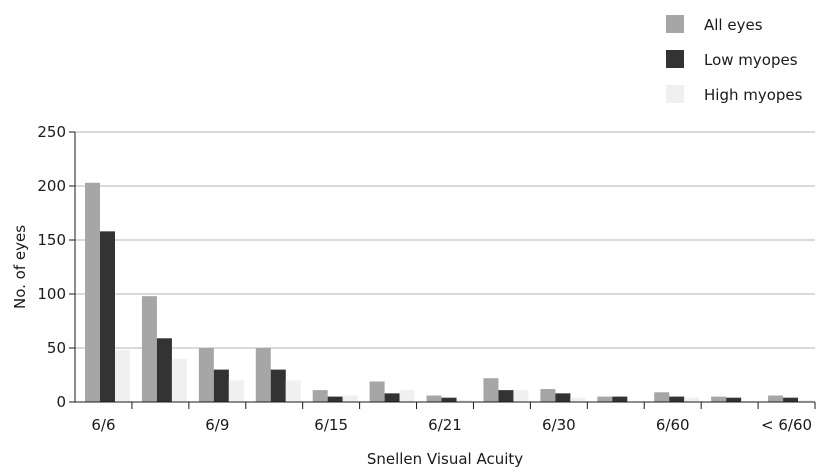  Describe the element at coordinates (445, 459) in the screenshot. I see `x-axis-title: Snellen Visual Acuity` at that location.